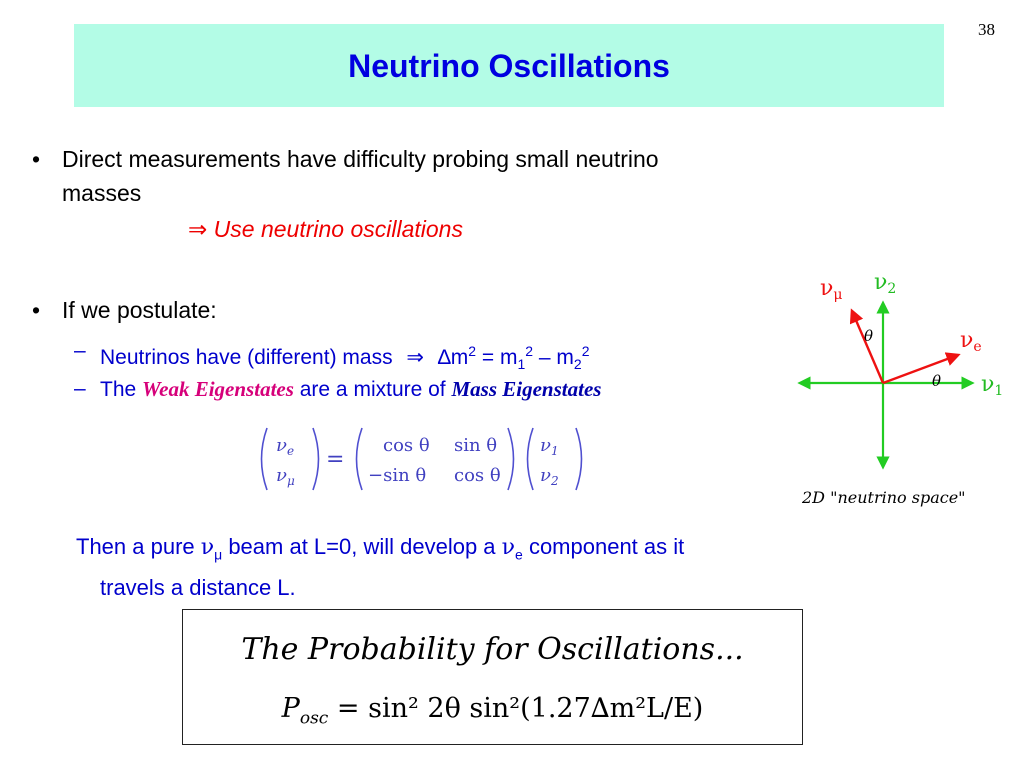 This screenshot has height=768, width=1024. I want to click on label-nu-e: νe, so click(971, 341).